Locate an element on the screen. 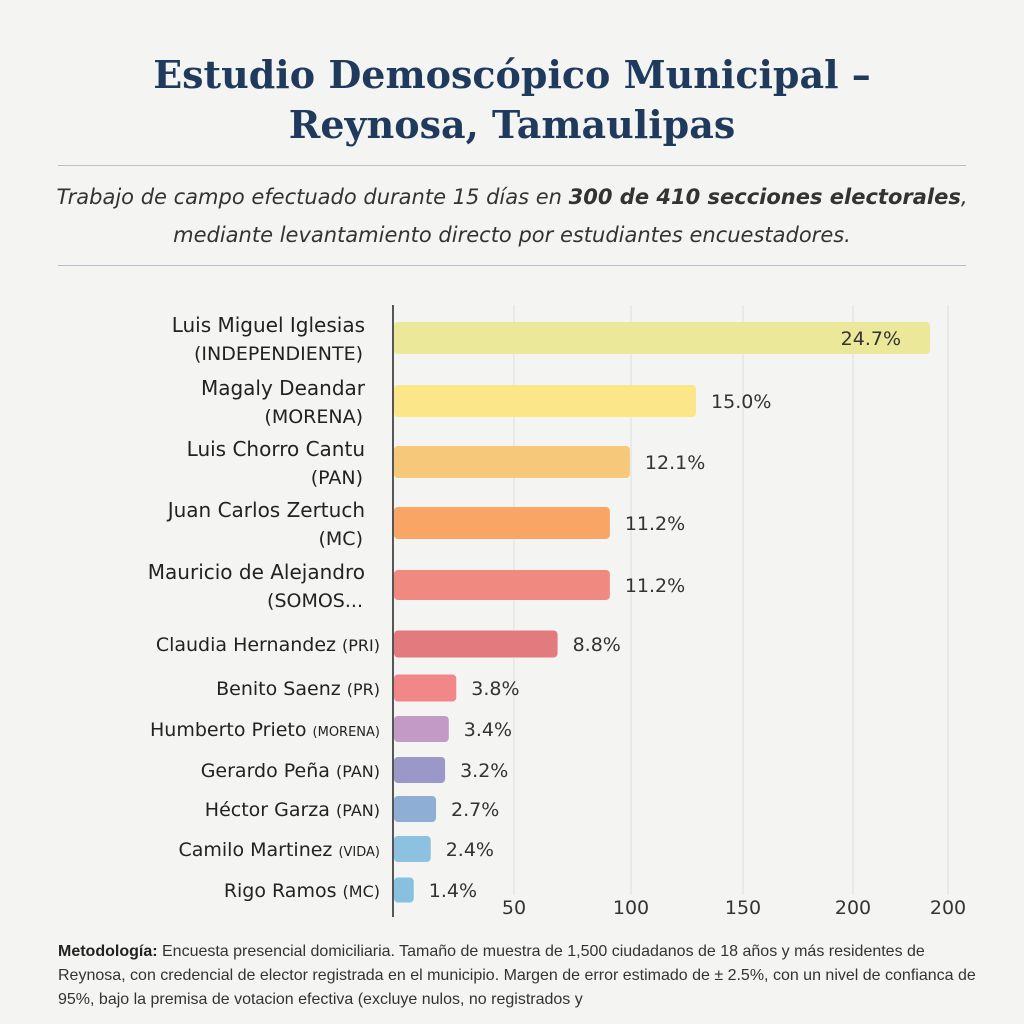 This screenshot has height=1024, width=1024. category-name: Juan Carlos Zertuch is located at coordinates (265, 510).